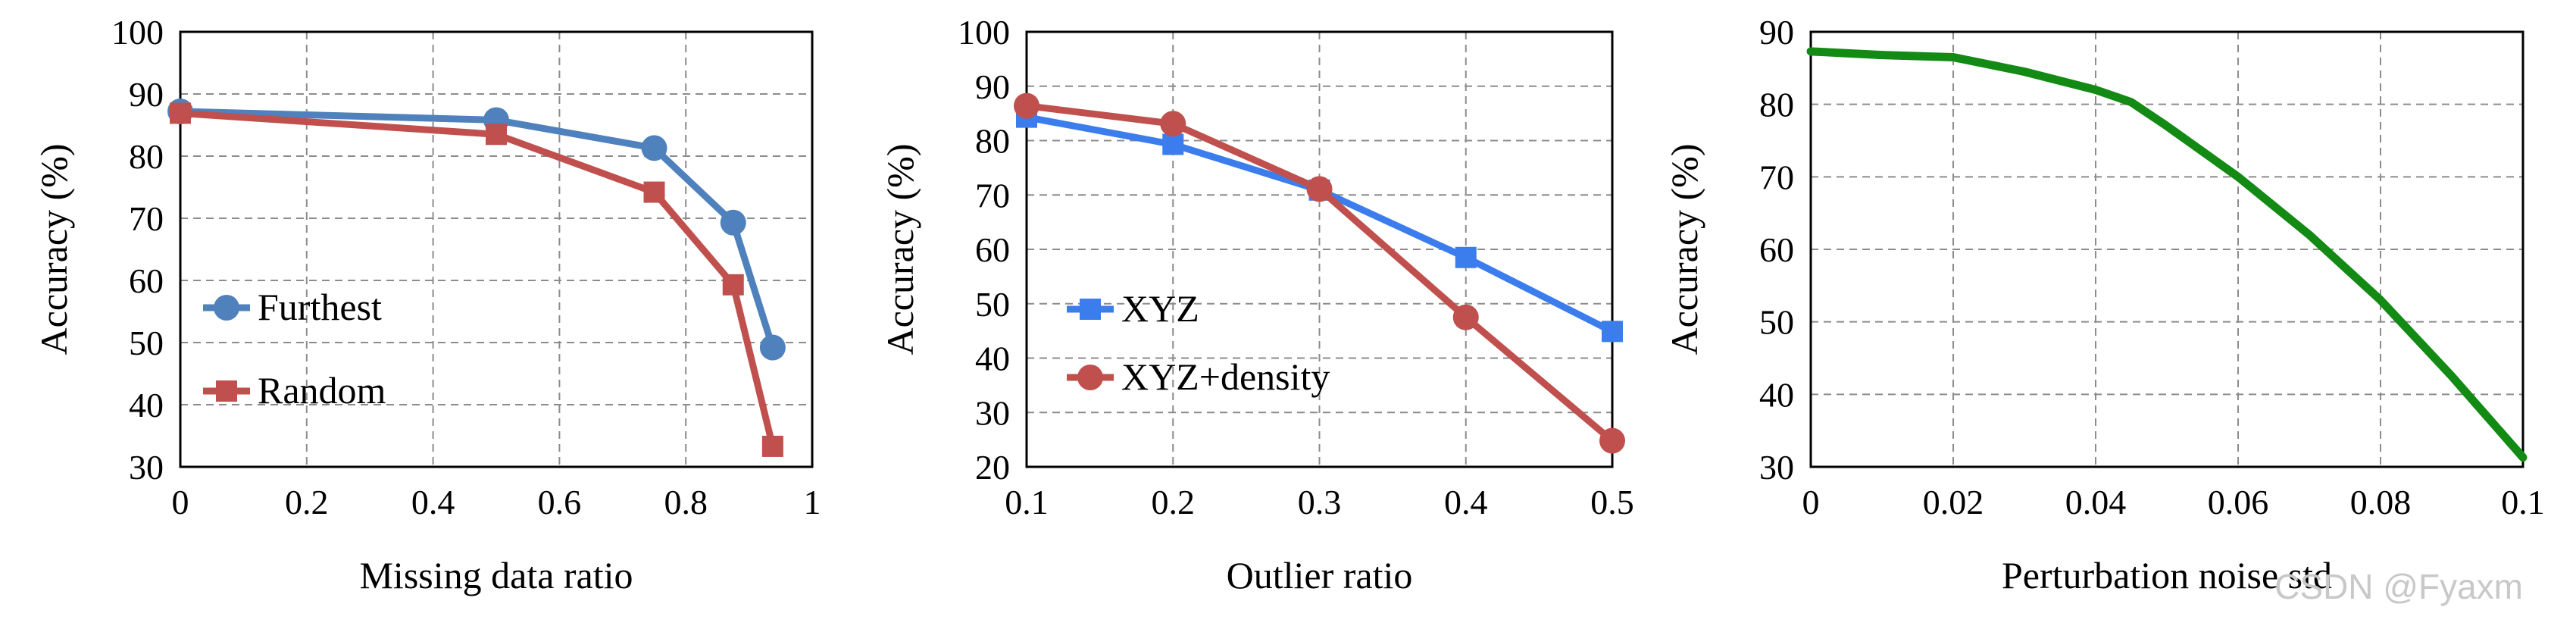 Image resolution: width=2576 pixels, height=626 pixels. I want to click on x-tick-label: 0.04, so click(2096, 502).